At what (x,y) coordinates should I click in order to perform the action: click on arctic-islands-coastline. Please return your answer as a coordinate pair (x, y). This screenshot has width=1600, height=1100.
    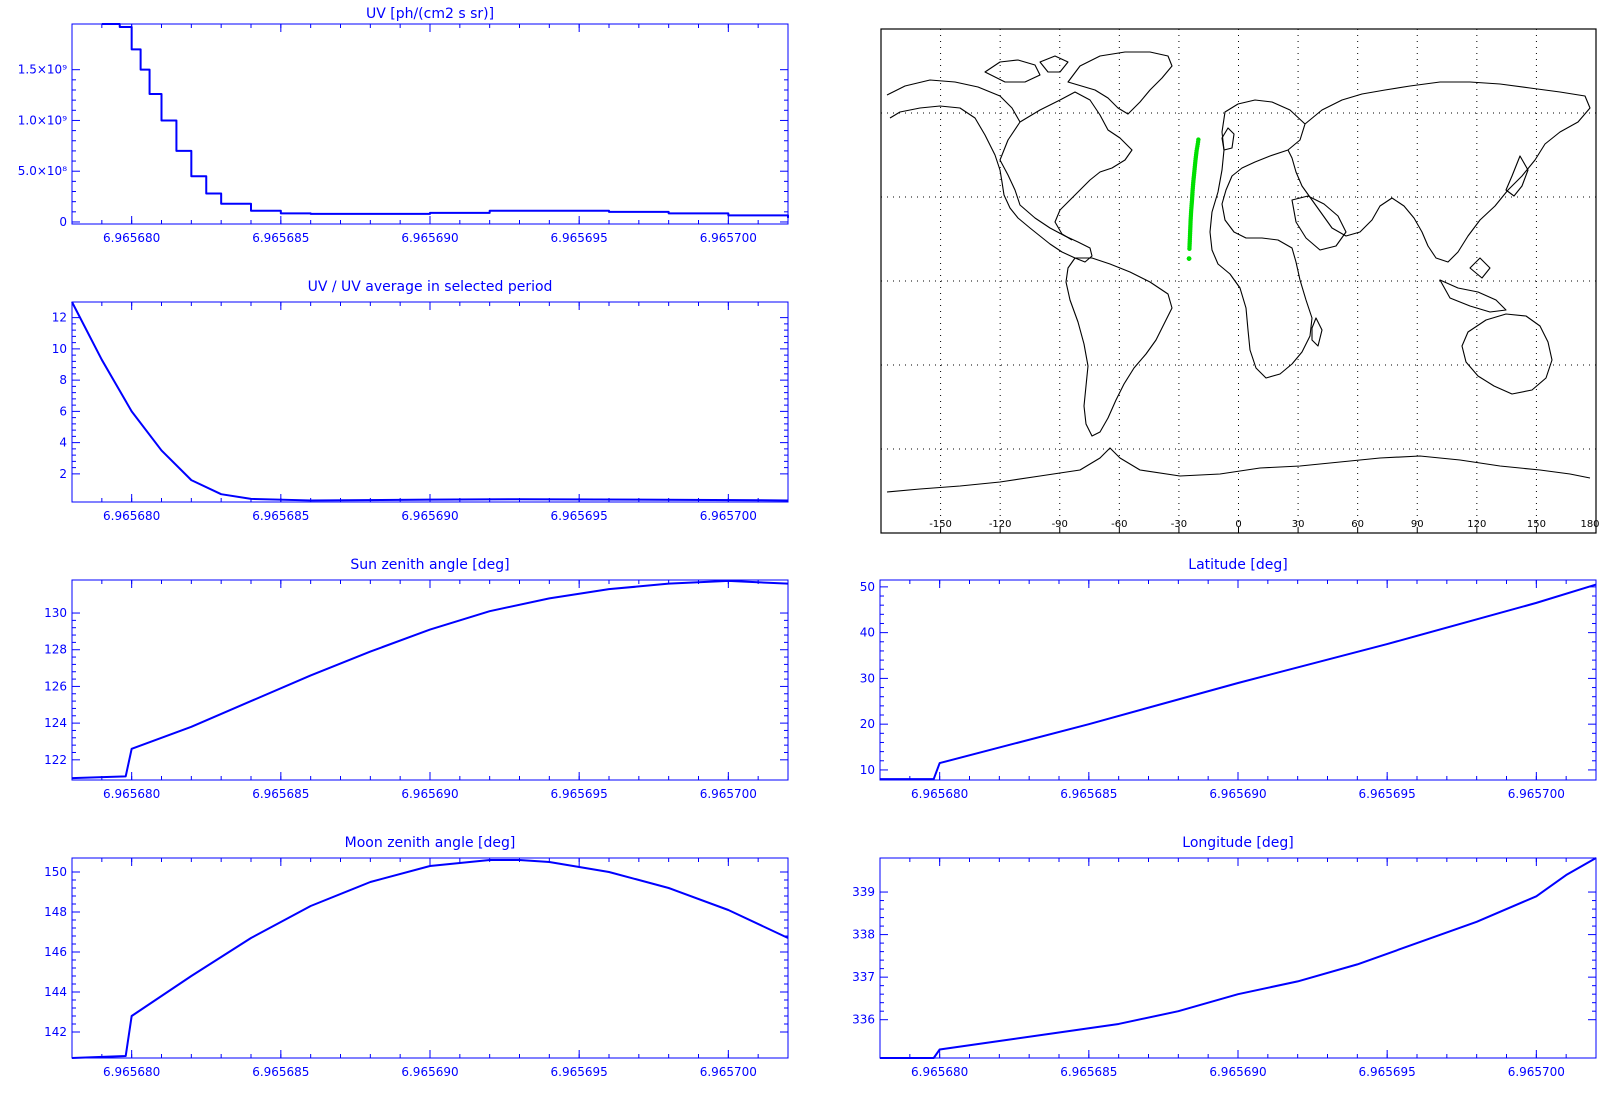
    Looking at the image, I should click on (1026, 69).